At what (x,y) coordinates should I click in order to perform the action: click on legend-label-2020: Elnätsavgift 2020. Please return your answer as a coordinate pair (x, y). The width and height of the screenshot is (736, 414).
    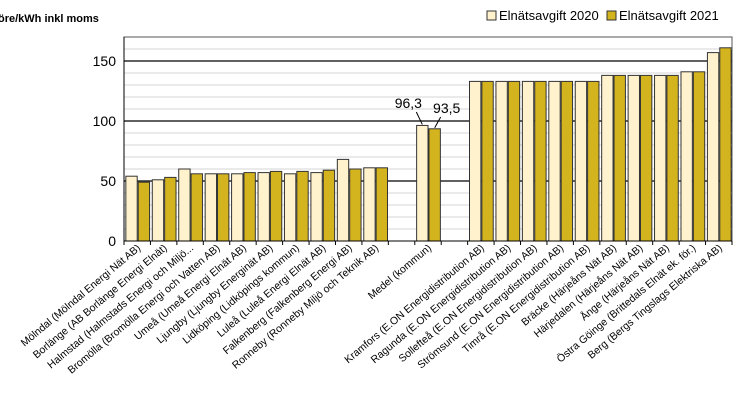
    Looking at the image, I should click on (549, 15).